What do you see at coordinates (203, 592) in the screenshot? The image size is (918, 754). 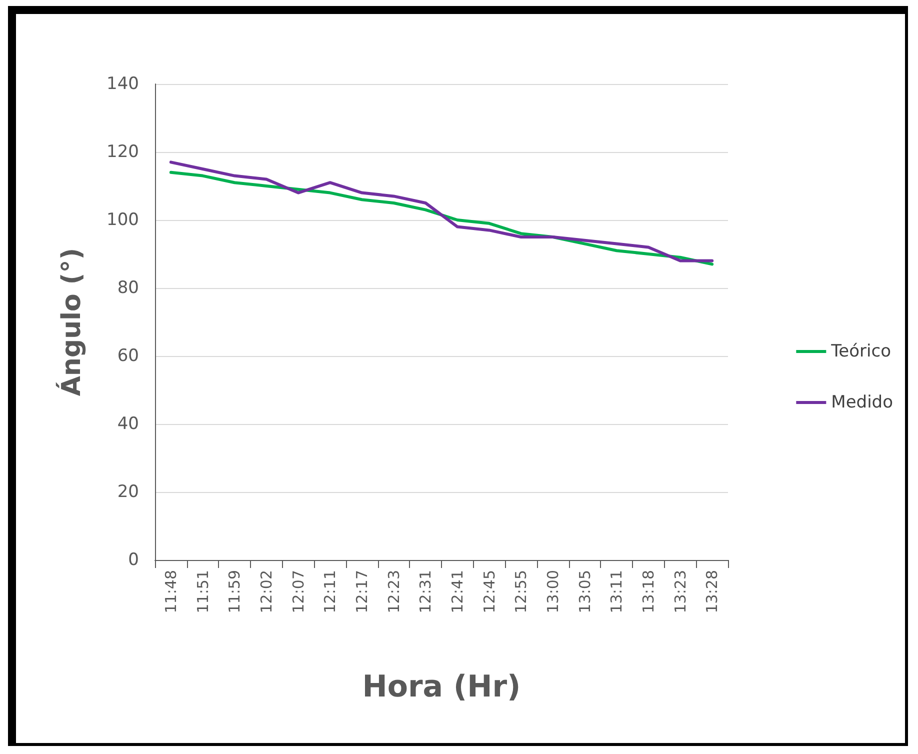 I see `x-tick-label: 11:51` at bounding box center [203, 592].